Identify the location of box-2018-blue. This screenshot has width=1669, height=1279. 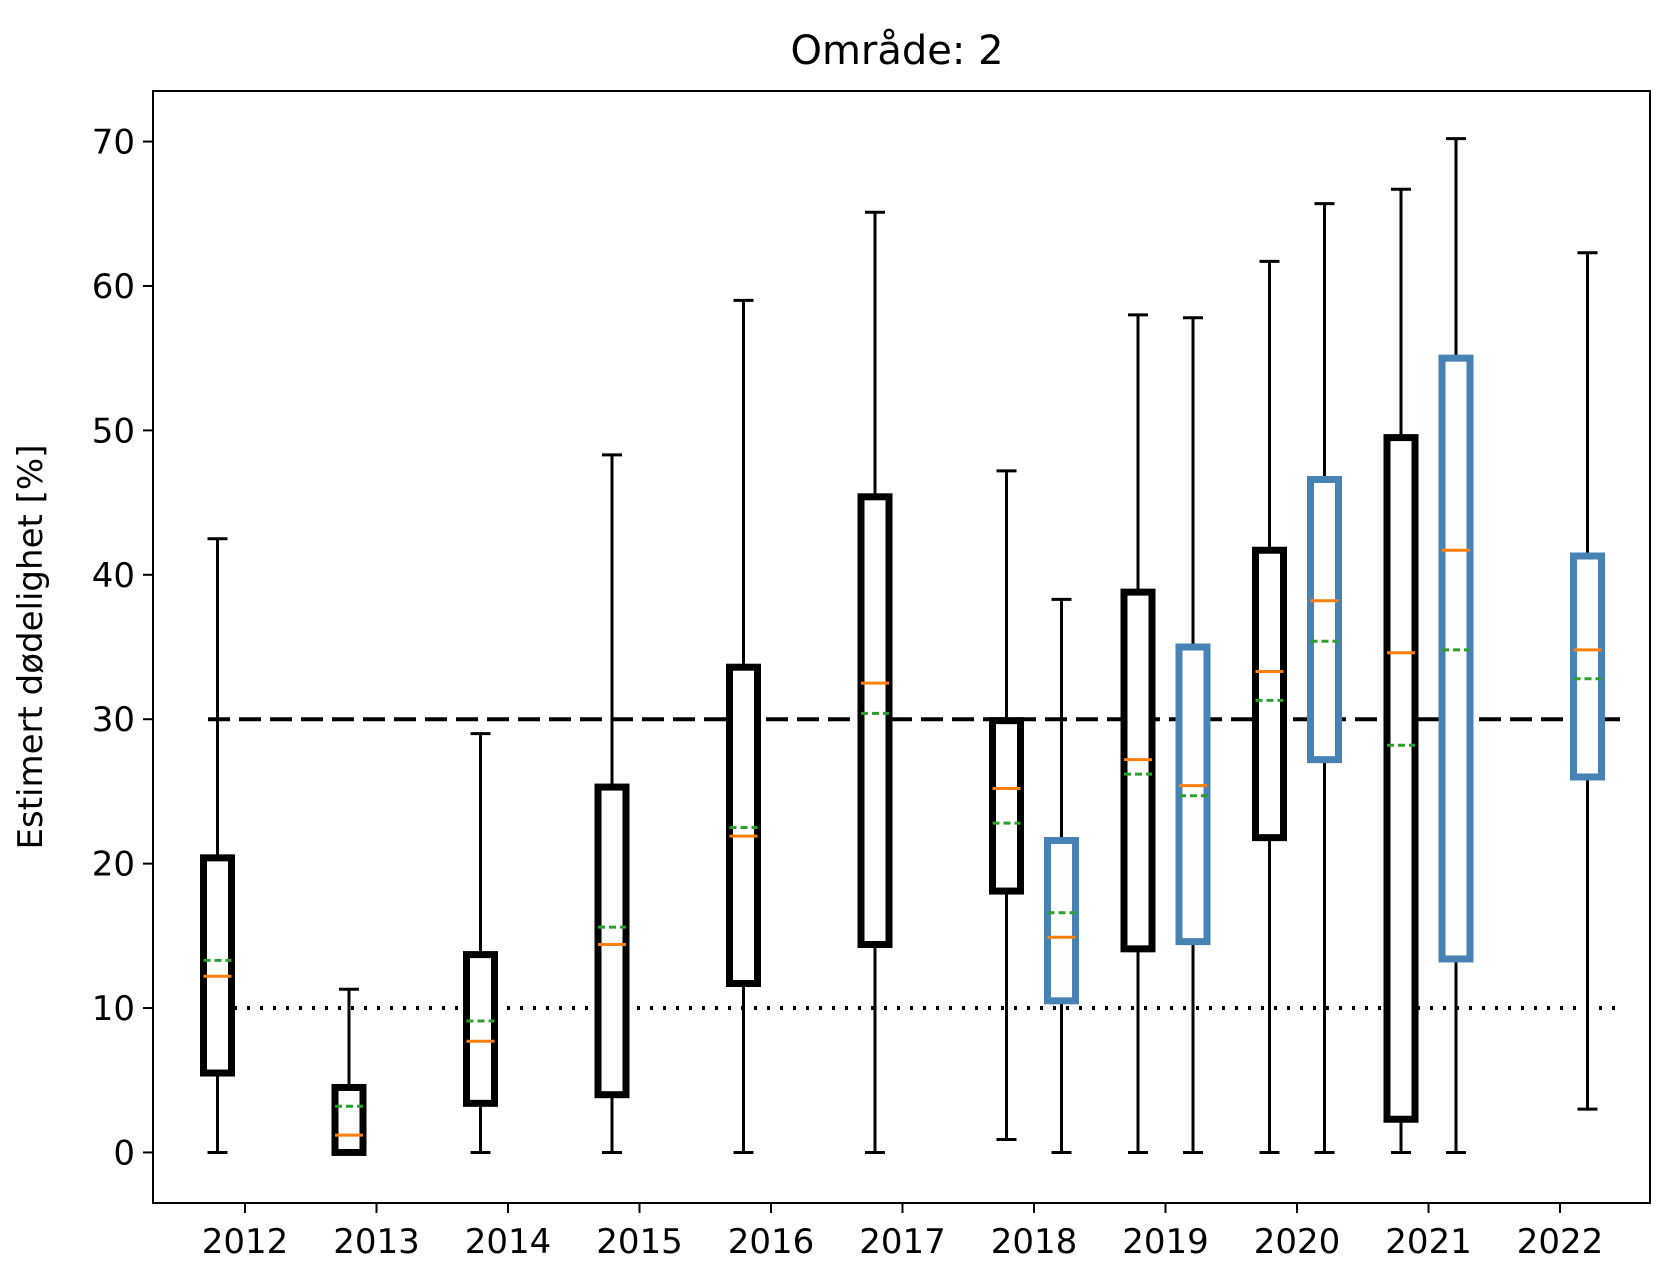
(1061, 875).